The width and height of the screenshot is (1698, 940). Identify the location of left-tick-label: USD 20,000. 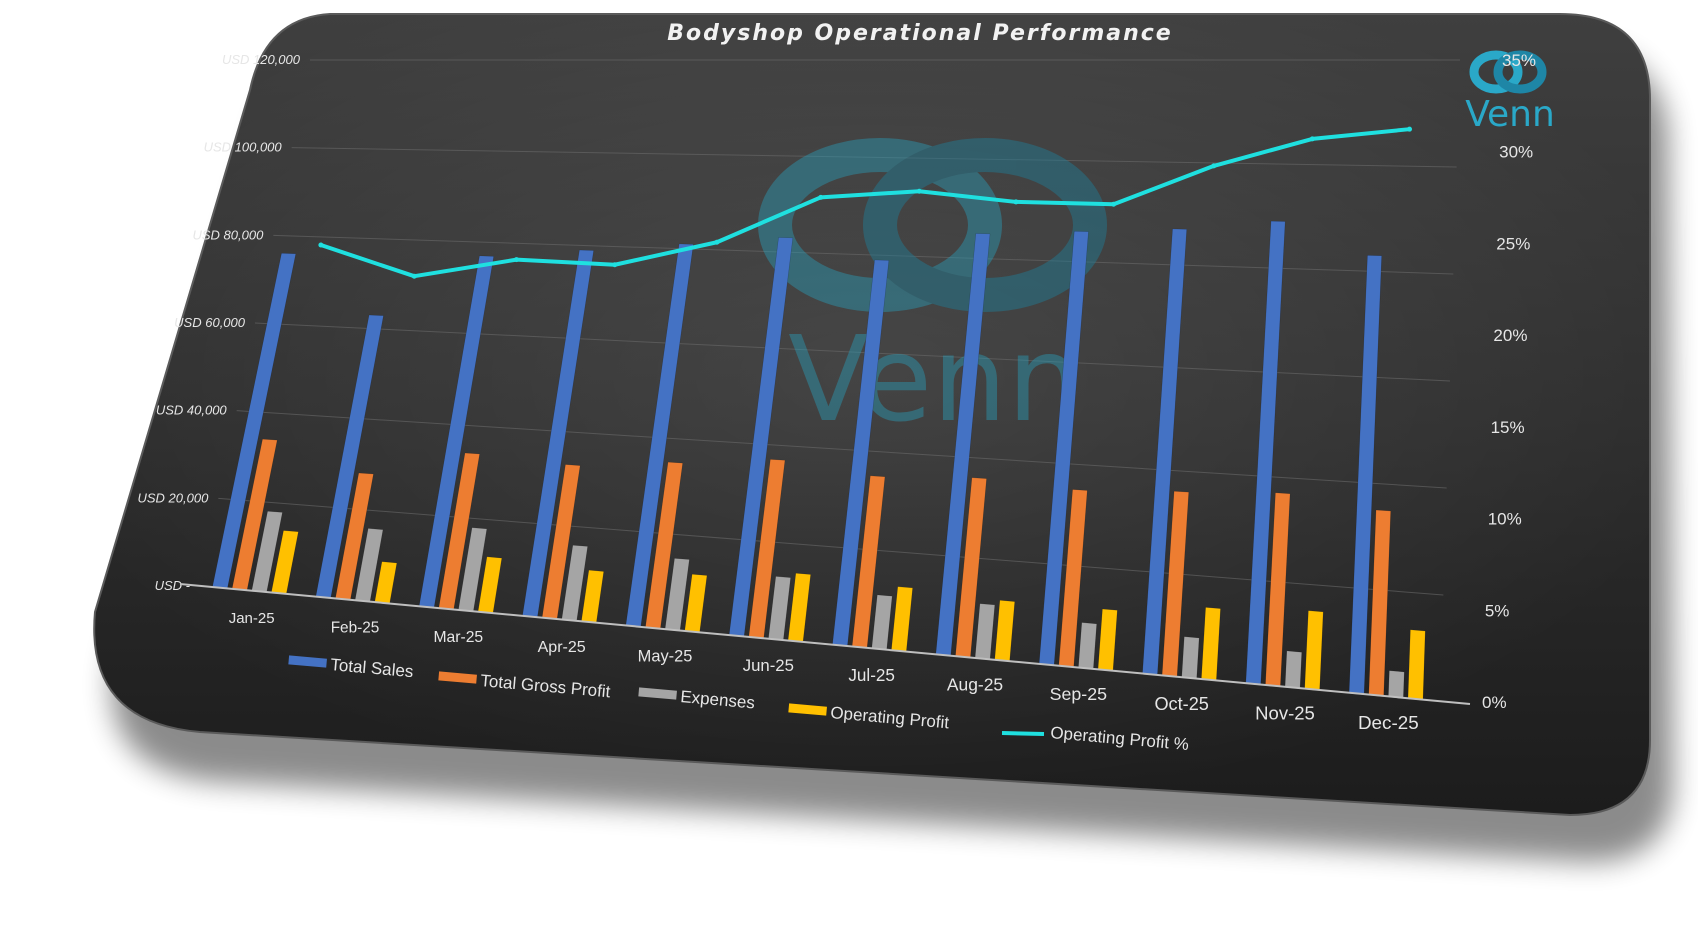
(174, 497).